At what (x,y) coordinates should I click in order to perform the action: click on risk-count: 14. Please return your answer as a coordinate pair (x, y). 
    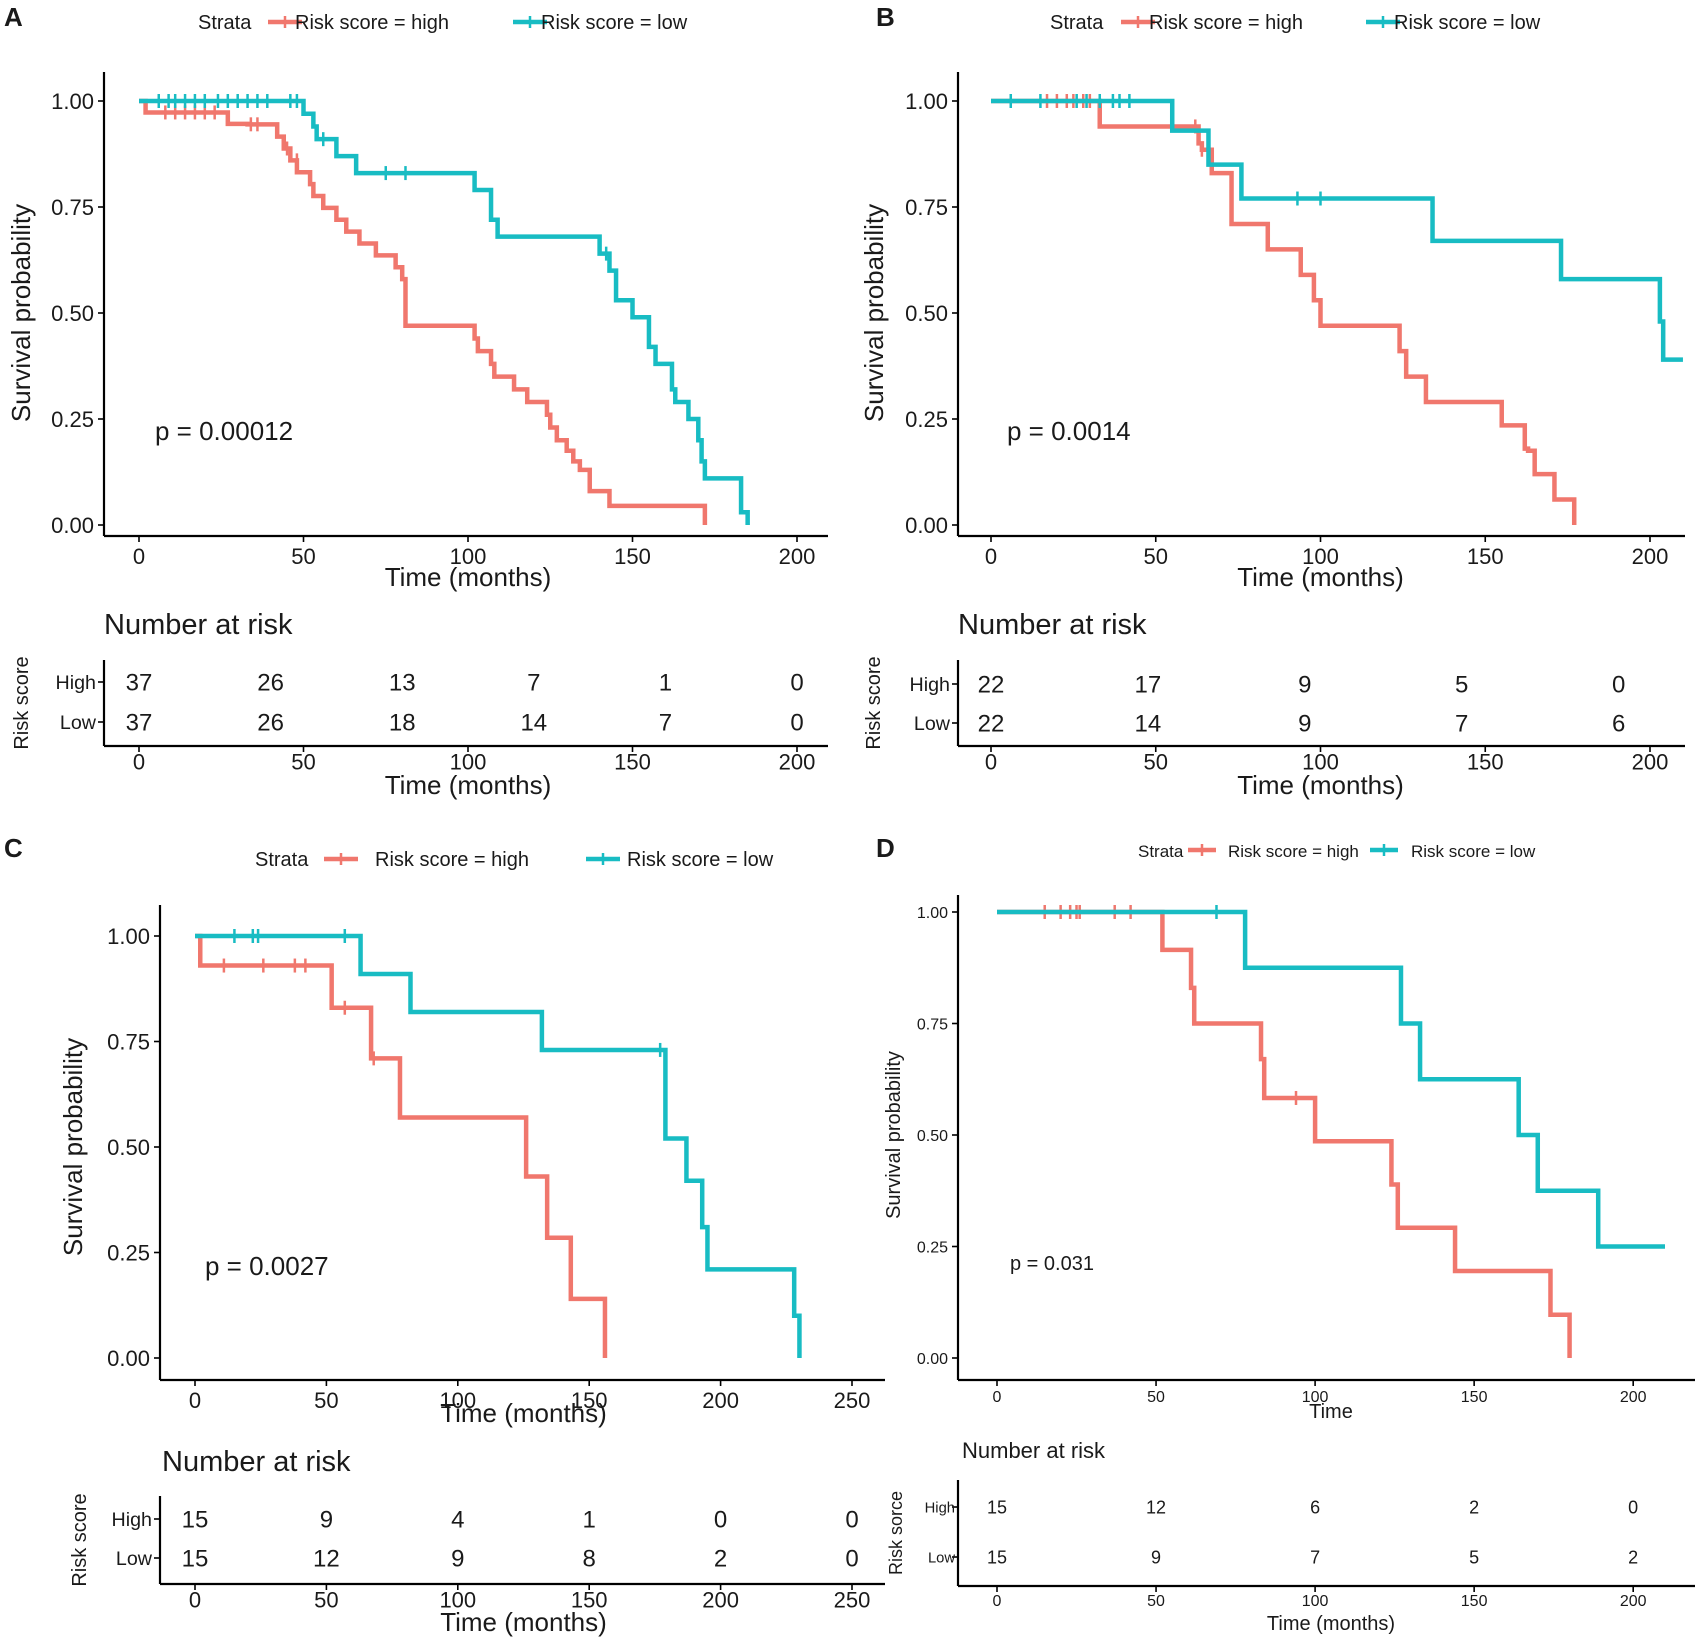
    Looking at the image, I should click on (533, 723).